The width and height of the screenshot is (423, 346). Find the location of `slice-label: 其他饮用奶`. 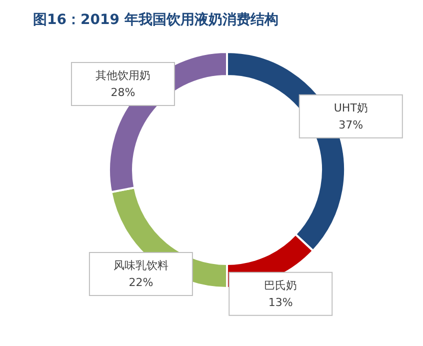

slice-label: 其他饮用奶 is located at coordinates (122, 75).